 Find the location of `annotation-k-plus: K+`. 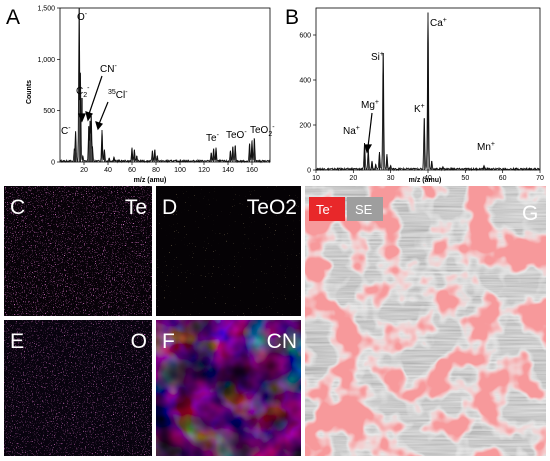

annotation-k-plus: K+ is located at coordinates (419, 109).